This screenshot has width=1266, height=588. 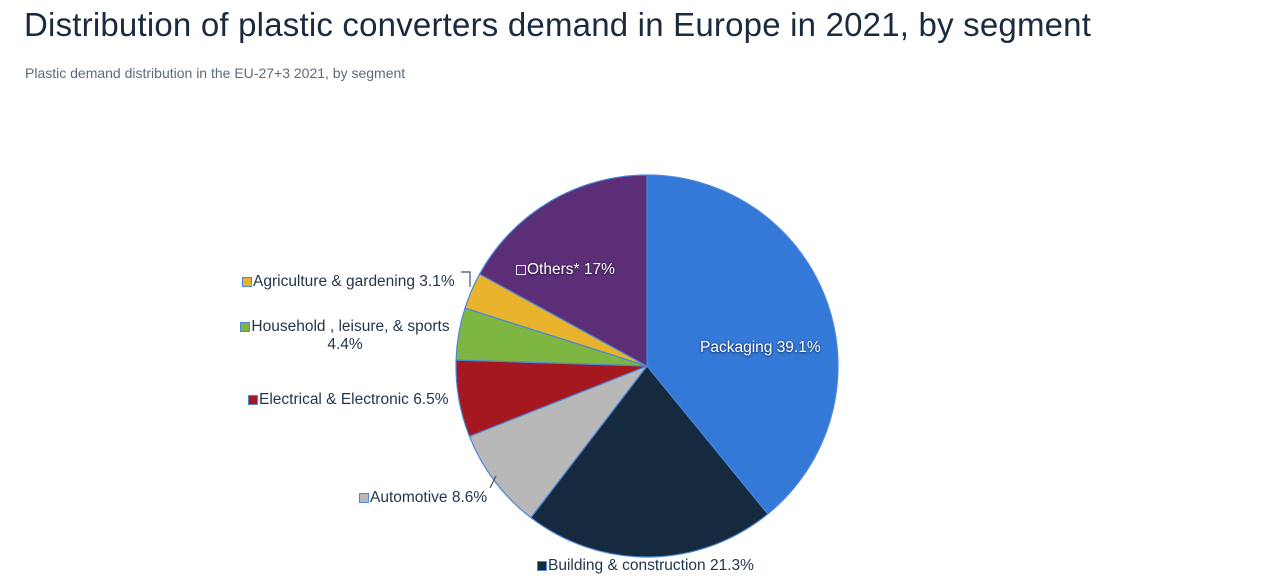 What do you see at coordinates (649, 461) in the screenshot?
I see `pie-slice-building-construction` at bounding box center [649, 461].